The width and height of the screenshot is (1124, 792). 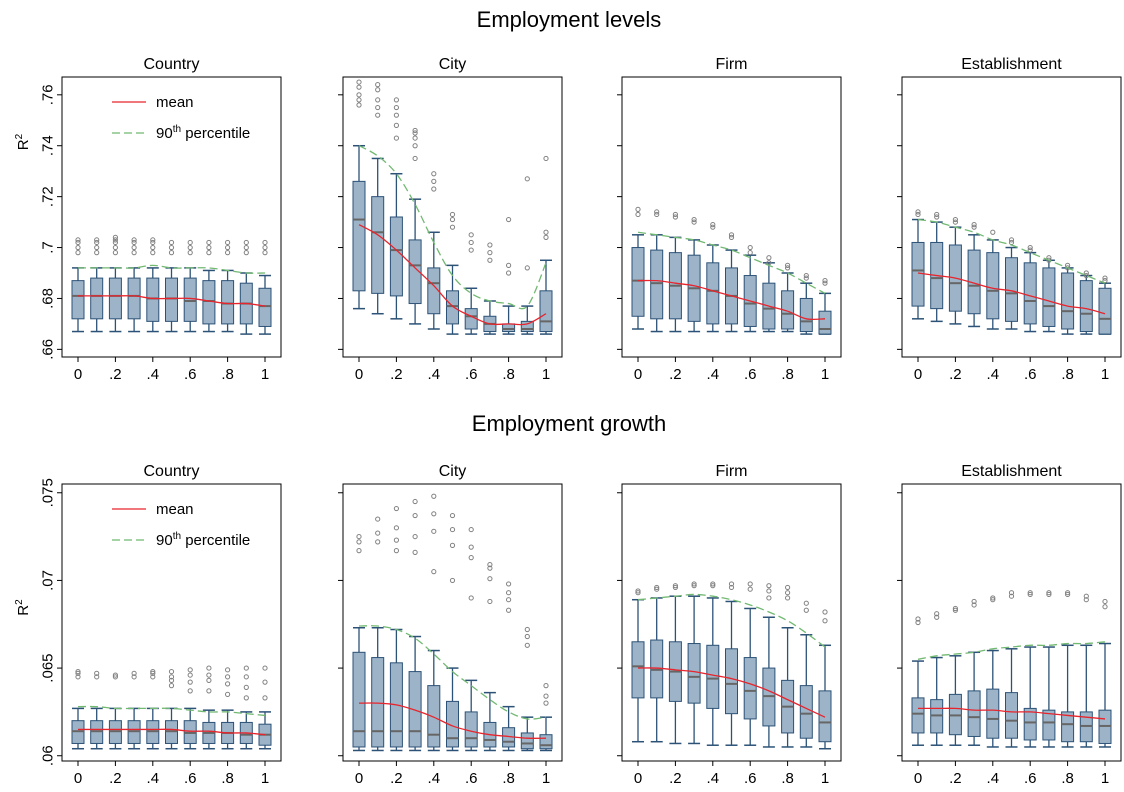 What do you see at coordinates (788, 297) in the screenshot?
I see `box-x-0.8` at bounding box center [788, 297].